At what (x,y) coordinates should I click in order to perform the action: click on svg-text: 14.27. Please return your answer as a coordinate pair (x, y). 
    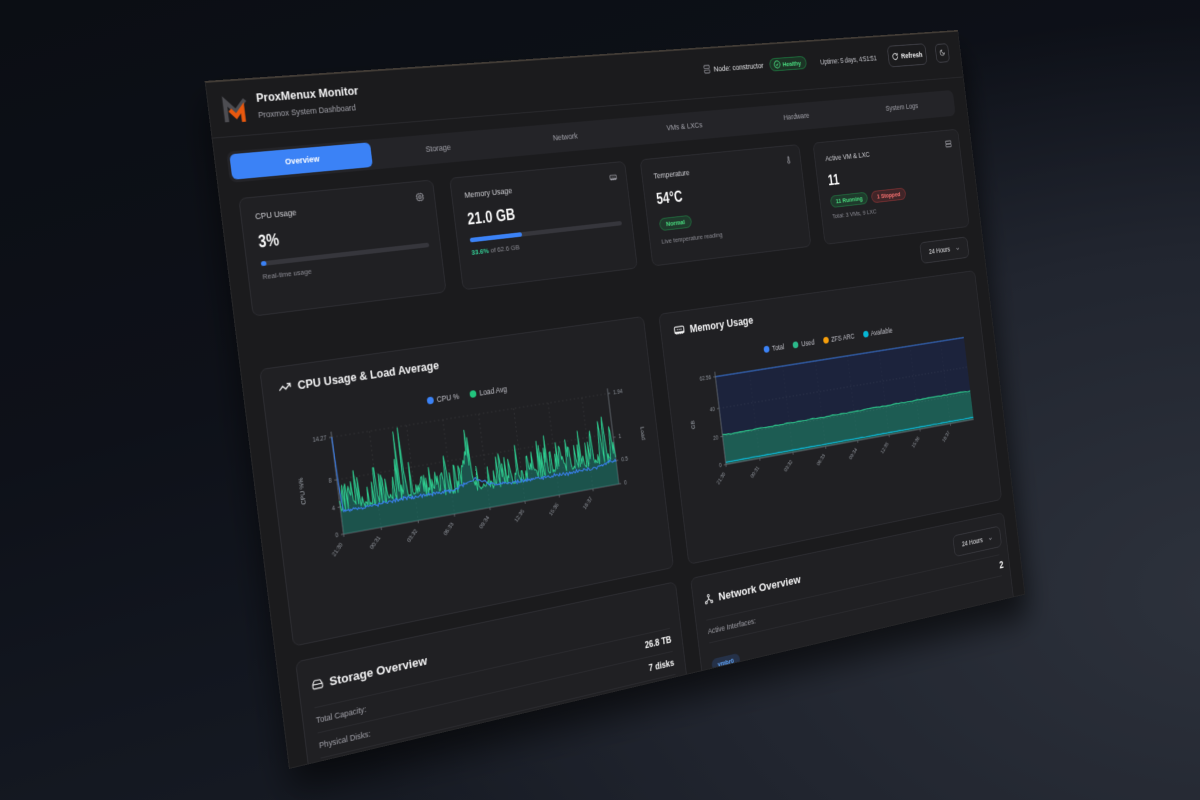
    Looking at the image, I should click on (319, 440).